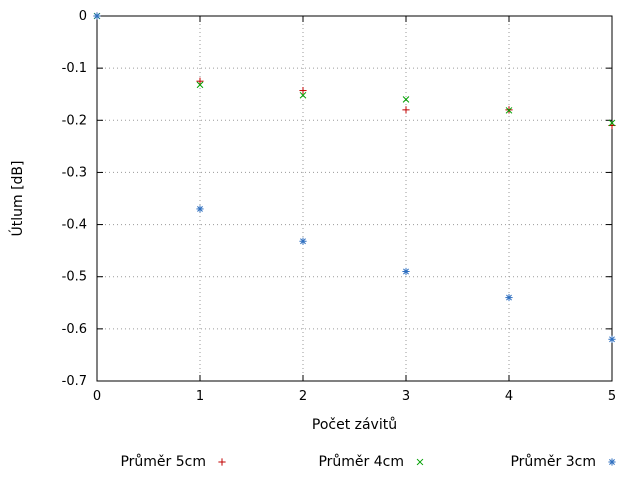 This screenshot has width=640, height=480. Describe the element at coordinates (406, 396) in the screenshot. I see `x-tick-label: 3` at that location.